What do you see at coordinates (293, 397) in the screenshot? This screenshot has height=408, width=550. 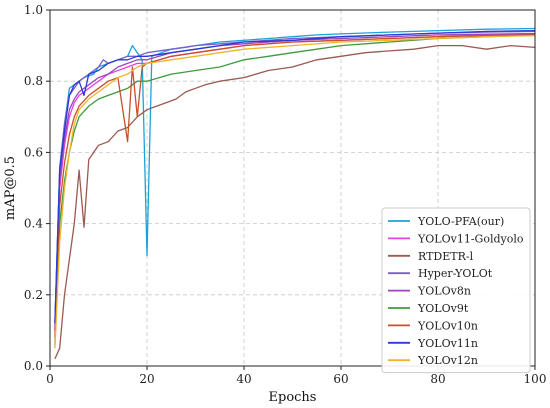 I see `x-axis-label: Epochs` at bounding box center [293, 397].